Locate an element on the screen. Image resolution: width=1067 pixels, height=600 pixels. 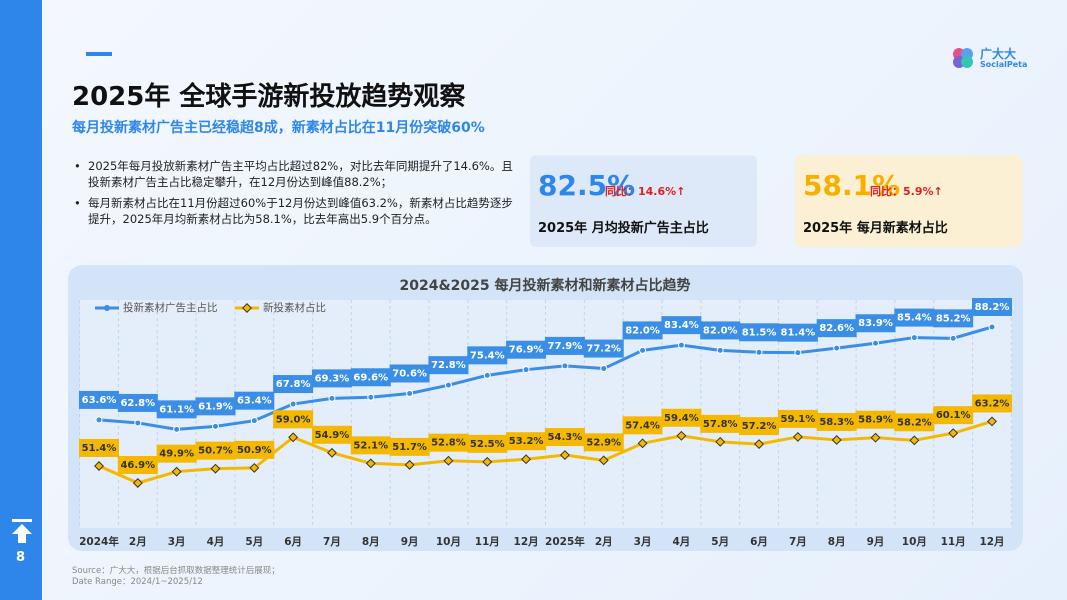
data-label: 61.1% is located at coordinates (176, 409).